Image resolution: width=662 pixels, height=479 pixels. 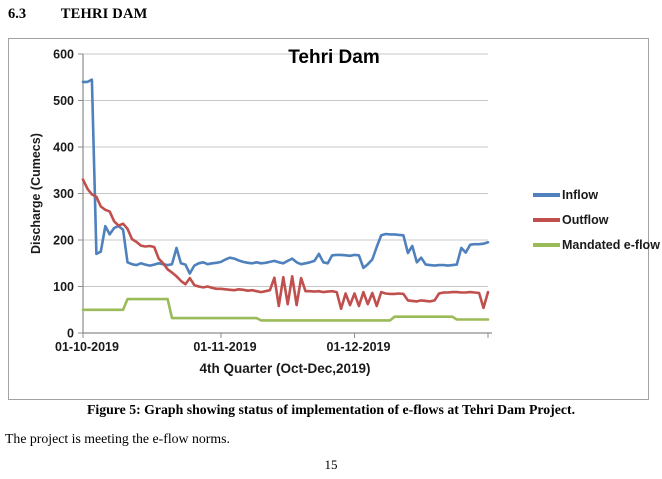 What do you see at coordinates (104, 14) in the screenshot?
I see `section-title: TEHRI DAM` at bounding box center [104, 14].